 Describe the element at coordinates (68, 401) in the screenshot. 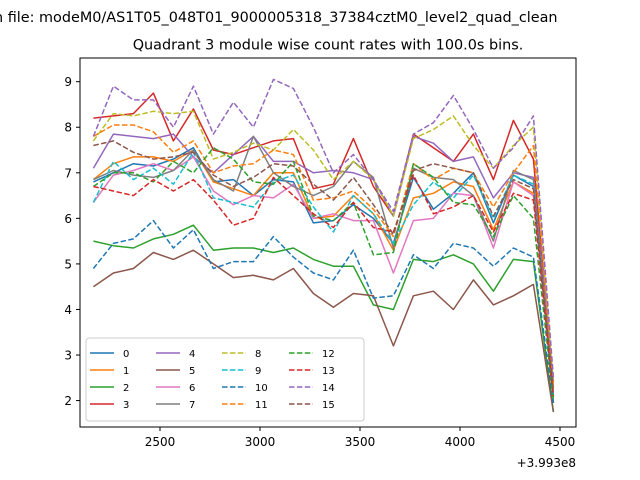

I see `y-tick-label: 2` at that location.